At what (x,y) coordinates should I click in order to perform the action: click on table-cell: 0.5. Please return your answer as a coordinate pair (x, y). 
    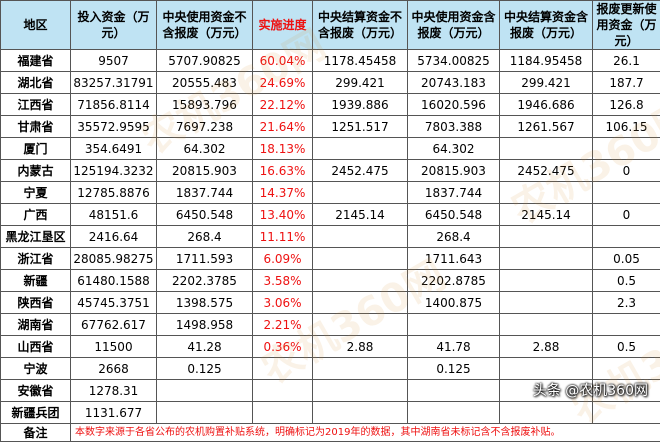
    Looking at the image, I should click on (626, 281).